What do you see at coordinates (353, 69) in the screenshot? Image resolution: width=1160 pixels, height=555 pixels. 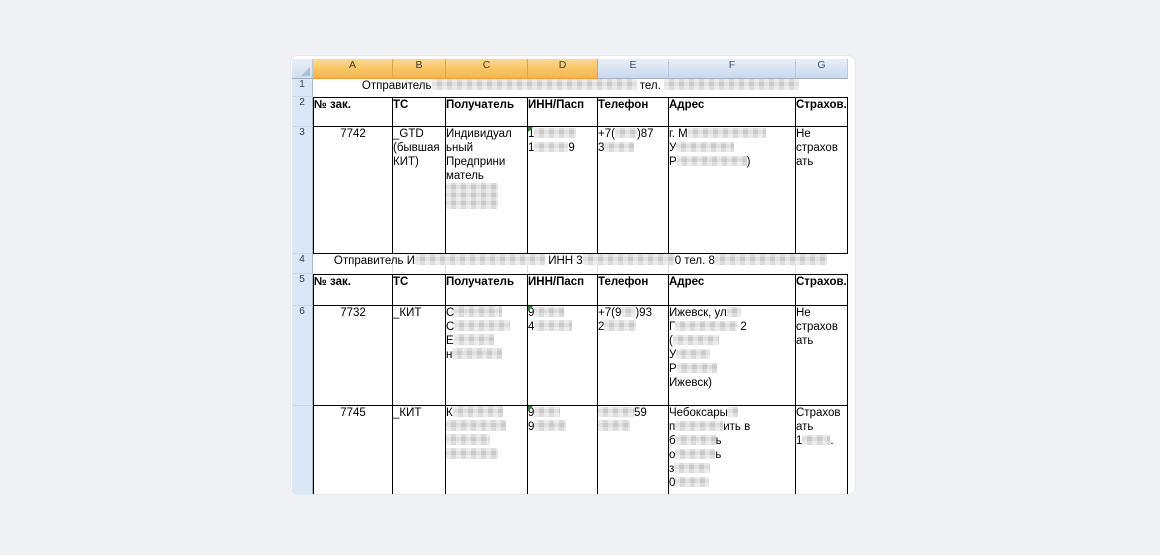 I see `column-header-A: A` at bounding box center [353, 69].